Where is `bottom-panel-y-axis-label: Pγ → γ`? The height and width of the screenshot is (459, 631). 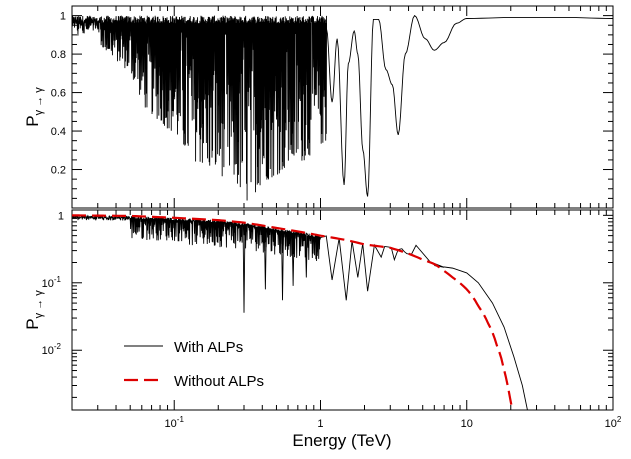
bottom-panel-y-axis-label: Pγ → γ is located at coordinates (34, 310).